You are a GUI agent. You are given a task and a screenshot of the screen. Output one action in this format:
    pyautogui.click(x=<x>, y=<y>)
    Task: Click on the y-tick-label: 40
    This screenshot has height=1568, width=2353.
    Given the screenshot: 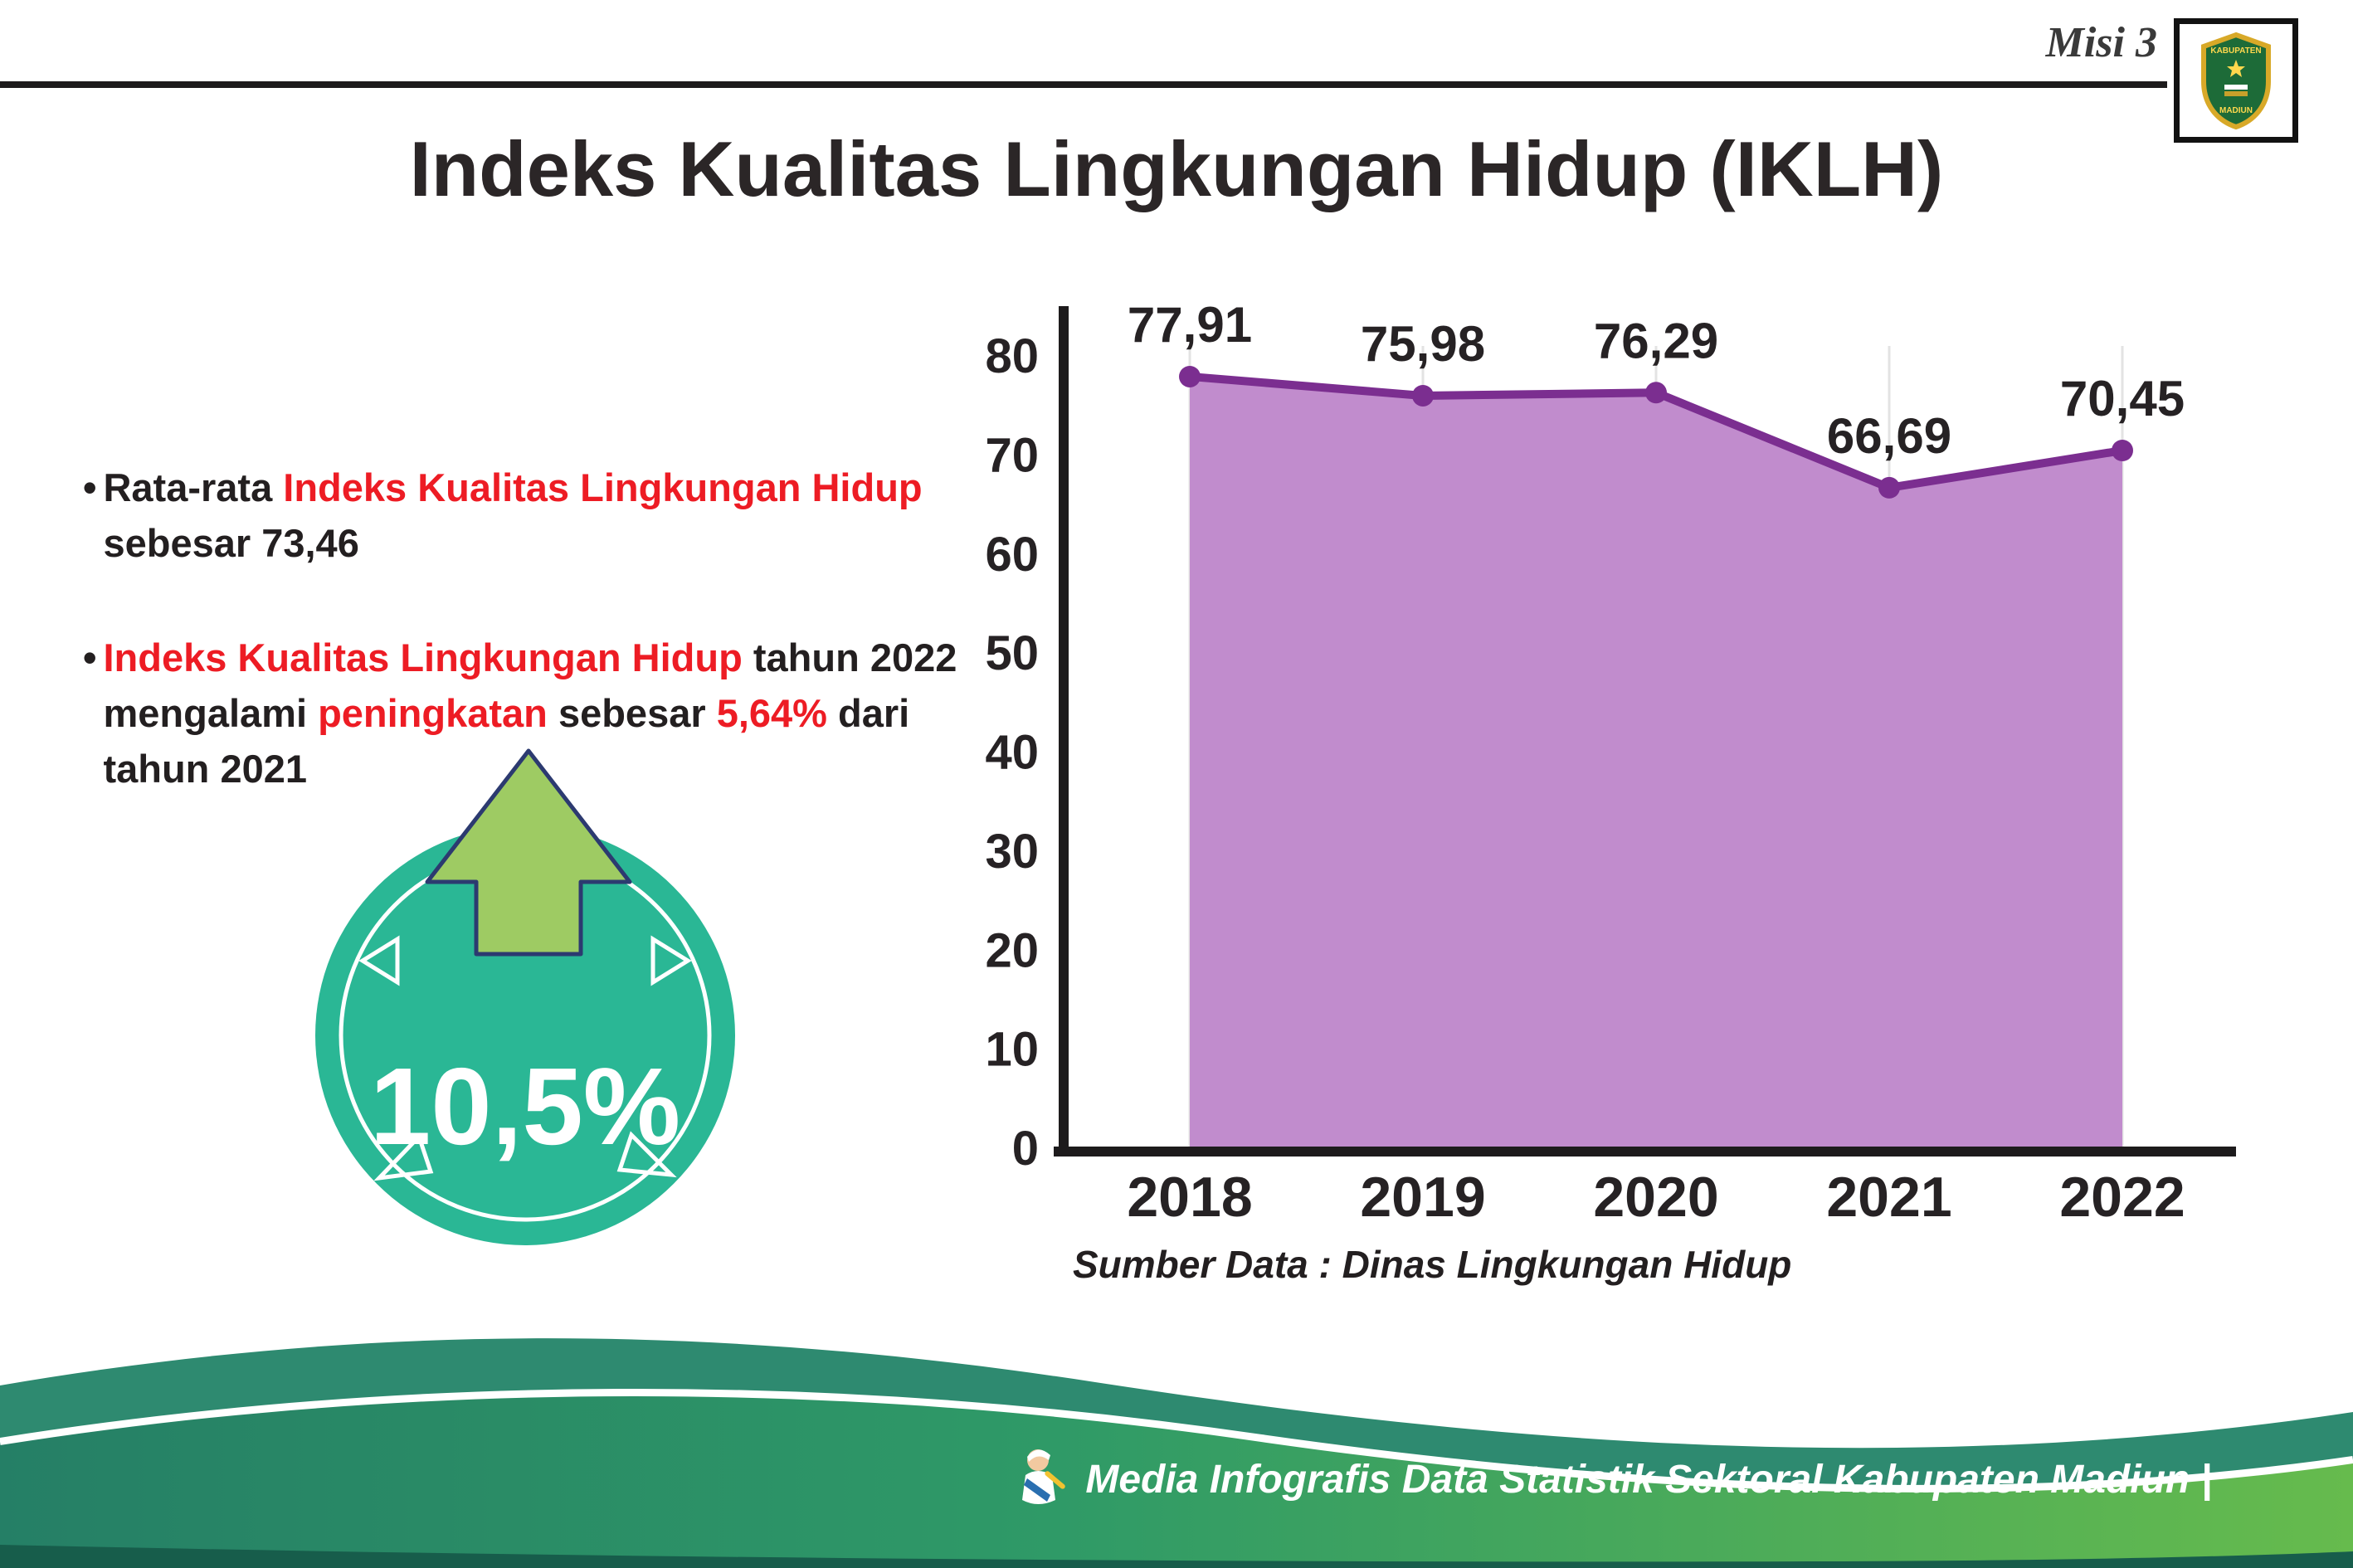 What is the action you would take?
    pyautogui.click(x=1012, y=753)
    